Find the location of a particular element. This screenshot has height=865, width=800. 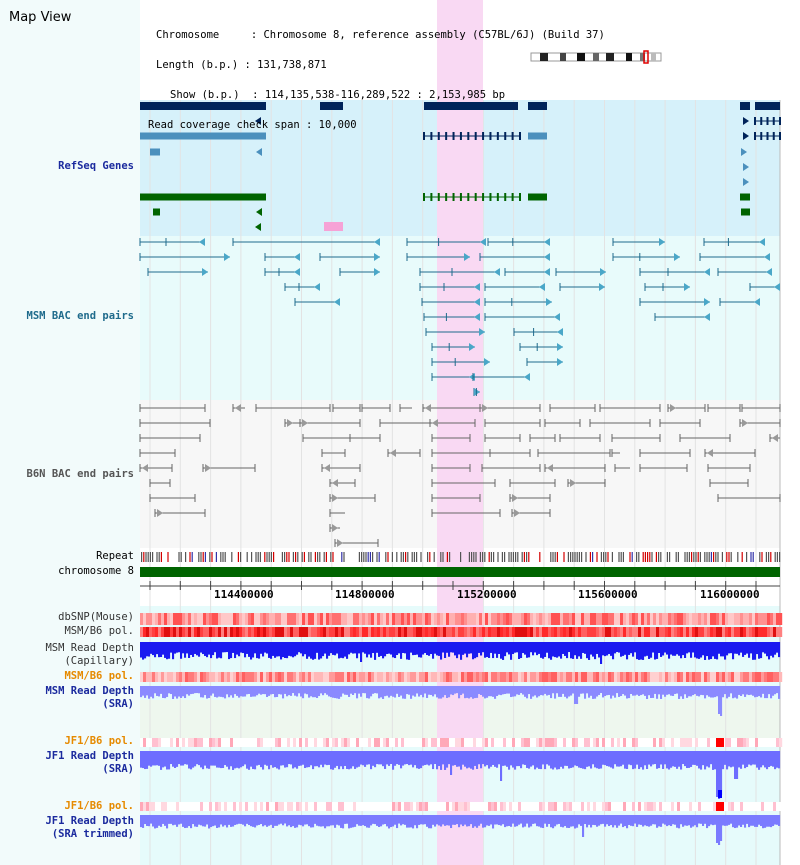

track-label-dbsnp: dbSNP(Mouse) is located at coordinates (96, 617).